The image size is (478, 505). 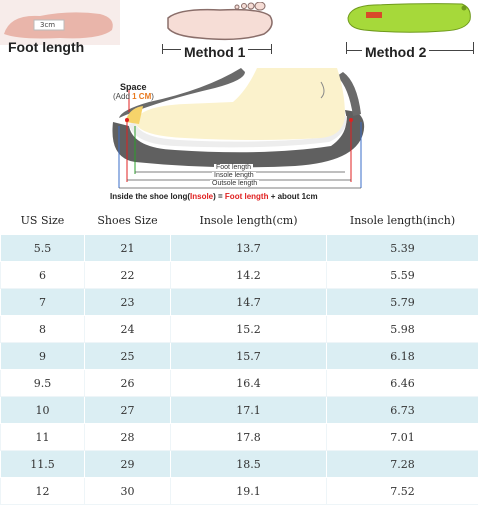 I want to click on outsole-length-measure-label: Outsole length, so click(x=234, y=183).